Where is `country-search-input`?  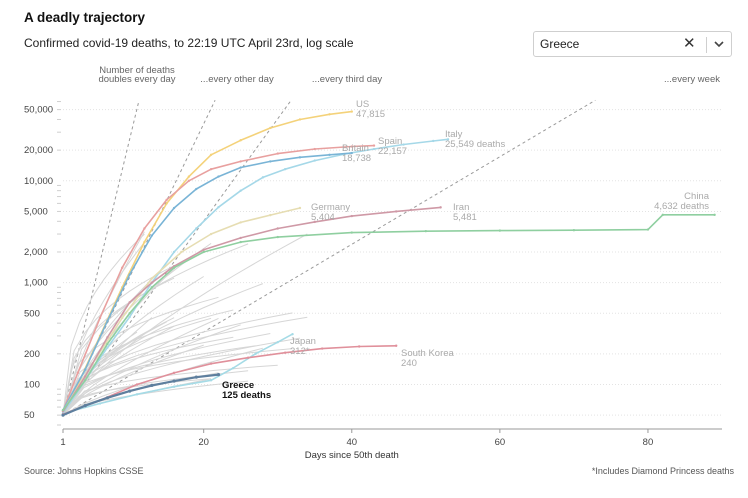 country-search-input is located at coordinates (605, 44).